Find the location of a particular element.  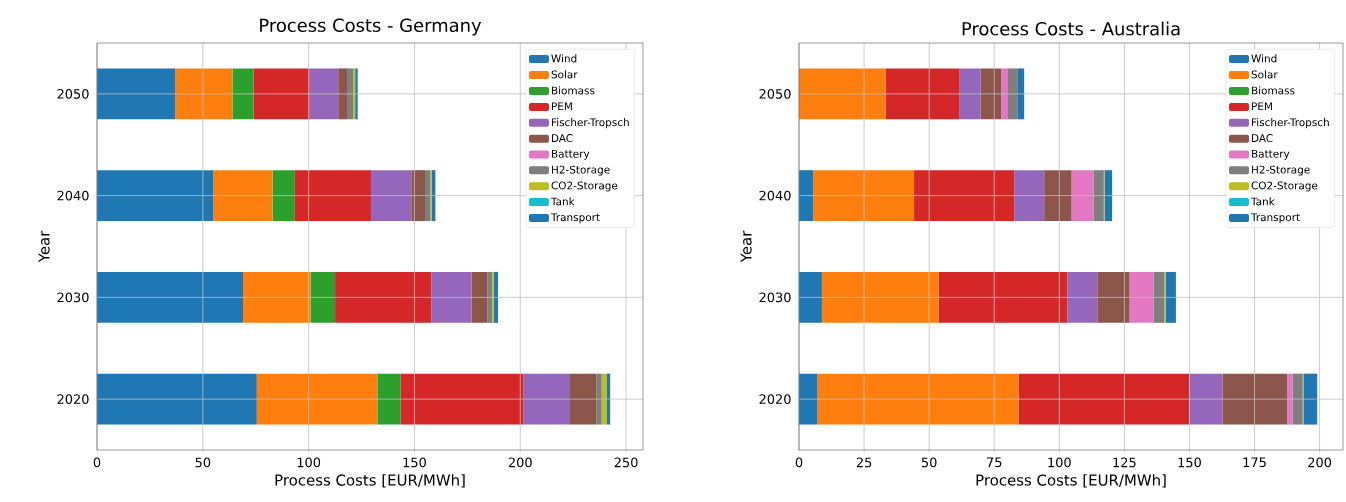

x-tick-label: 25 is located at coordinates (864, 462).